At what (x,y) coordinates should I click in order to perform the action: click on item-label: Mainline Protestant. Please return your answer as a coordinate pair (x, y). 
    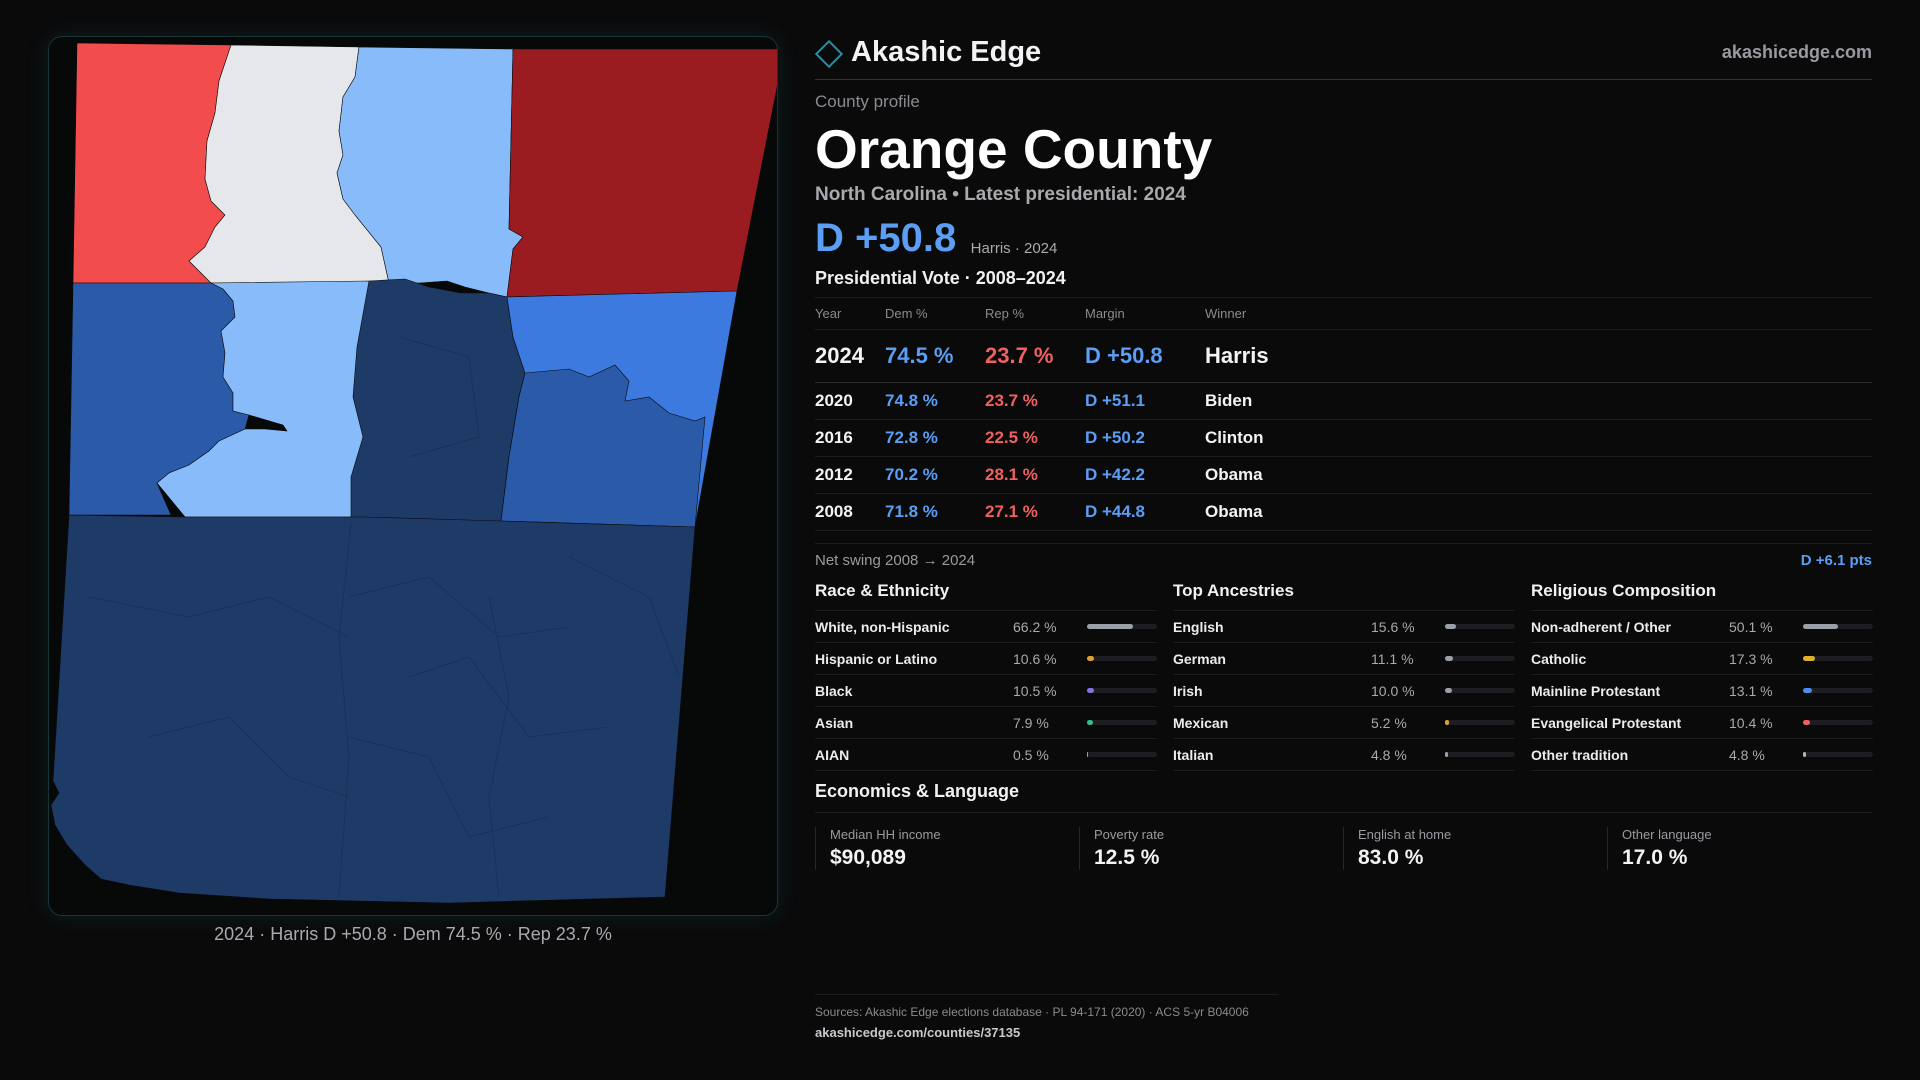
    Looking at the image, I should click on (1596, 690).